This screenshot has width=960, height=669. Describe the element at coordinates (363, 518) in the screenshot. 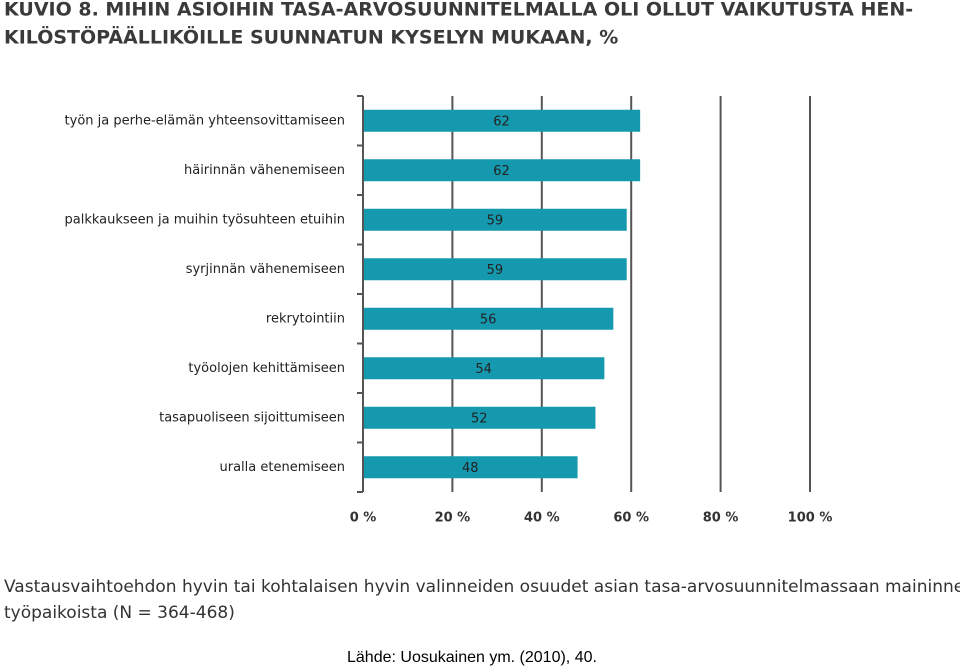

I see `x-tick-label: 0 %` at that location.